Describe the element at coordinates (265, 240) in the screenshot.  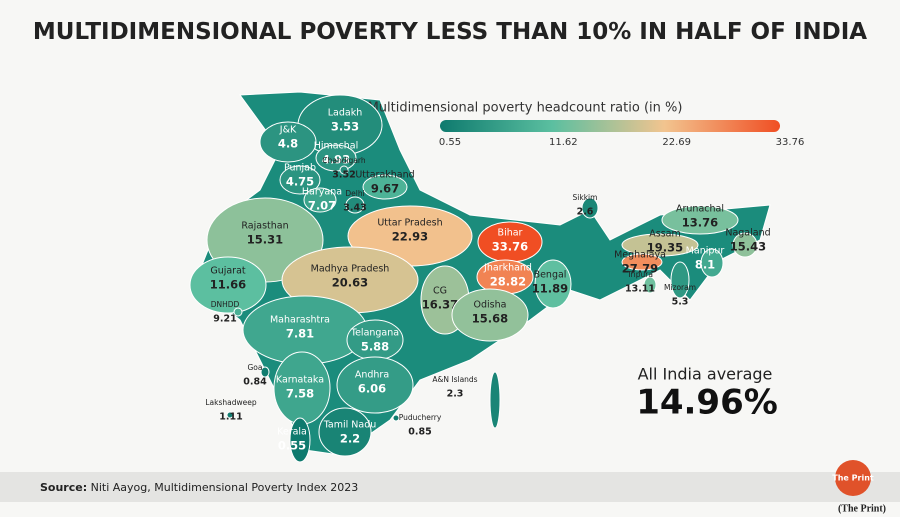
I see `region-value: 15.31` at that location.